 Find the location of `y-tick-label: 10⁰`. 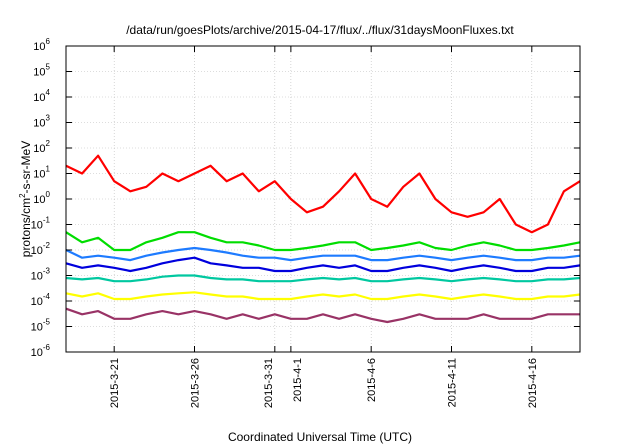

y-tick-label: 10⁰ is located at coordinates (41, 198).